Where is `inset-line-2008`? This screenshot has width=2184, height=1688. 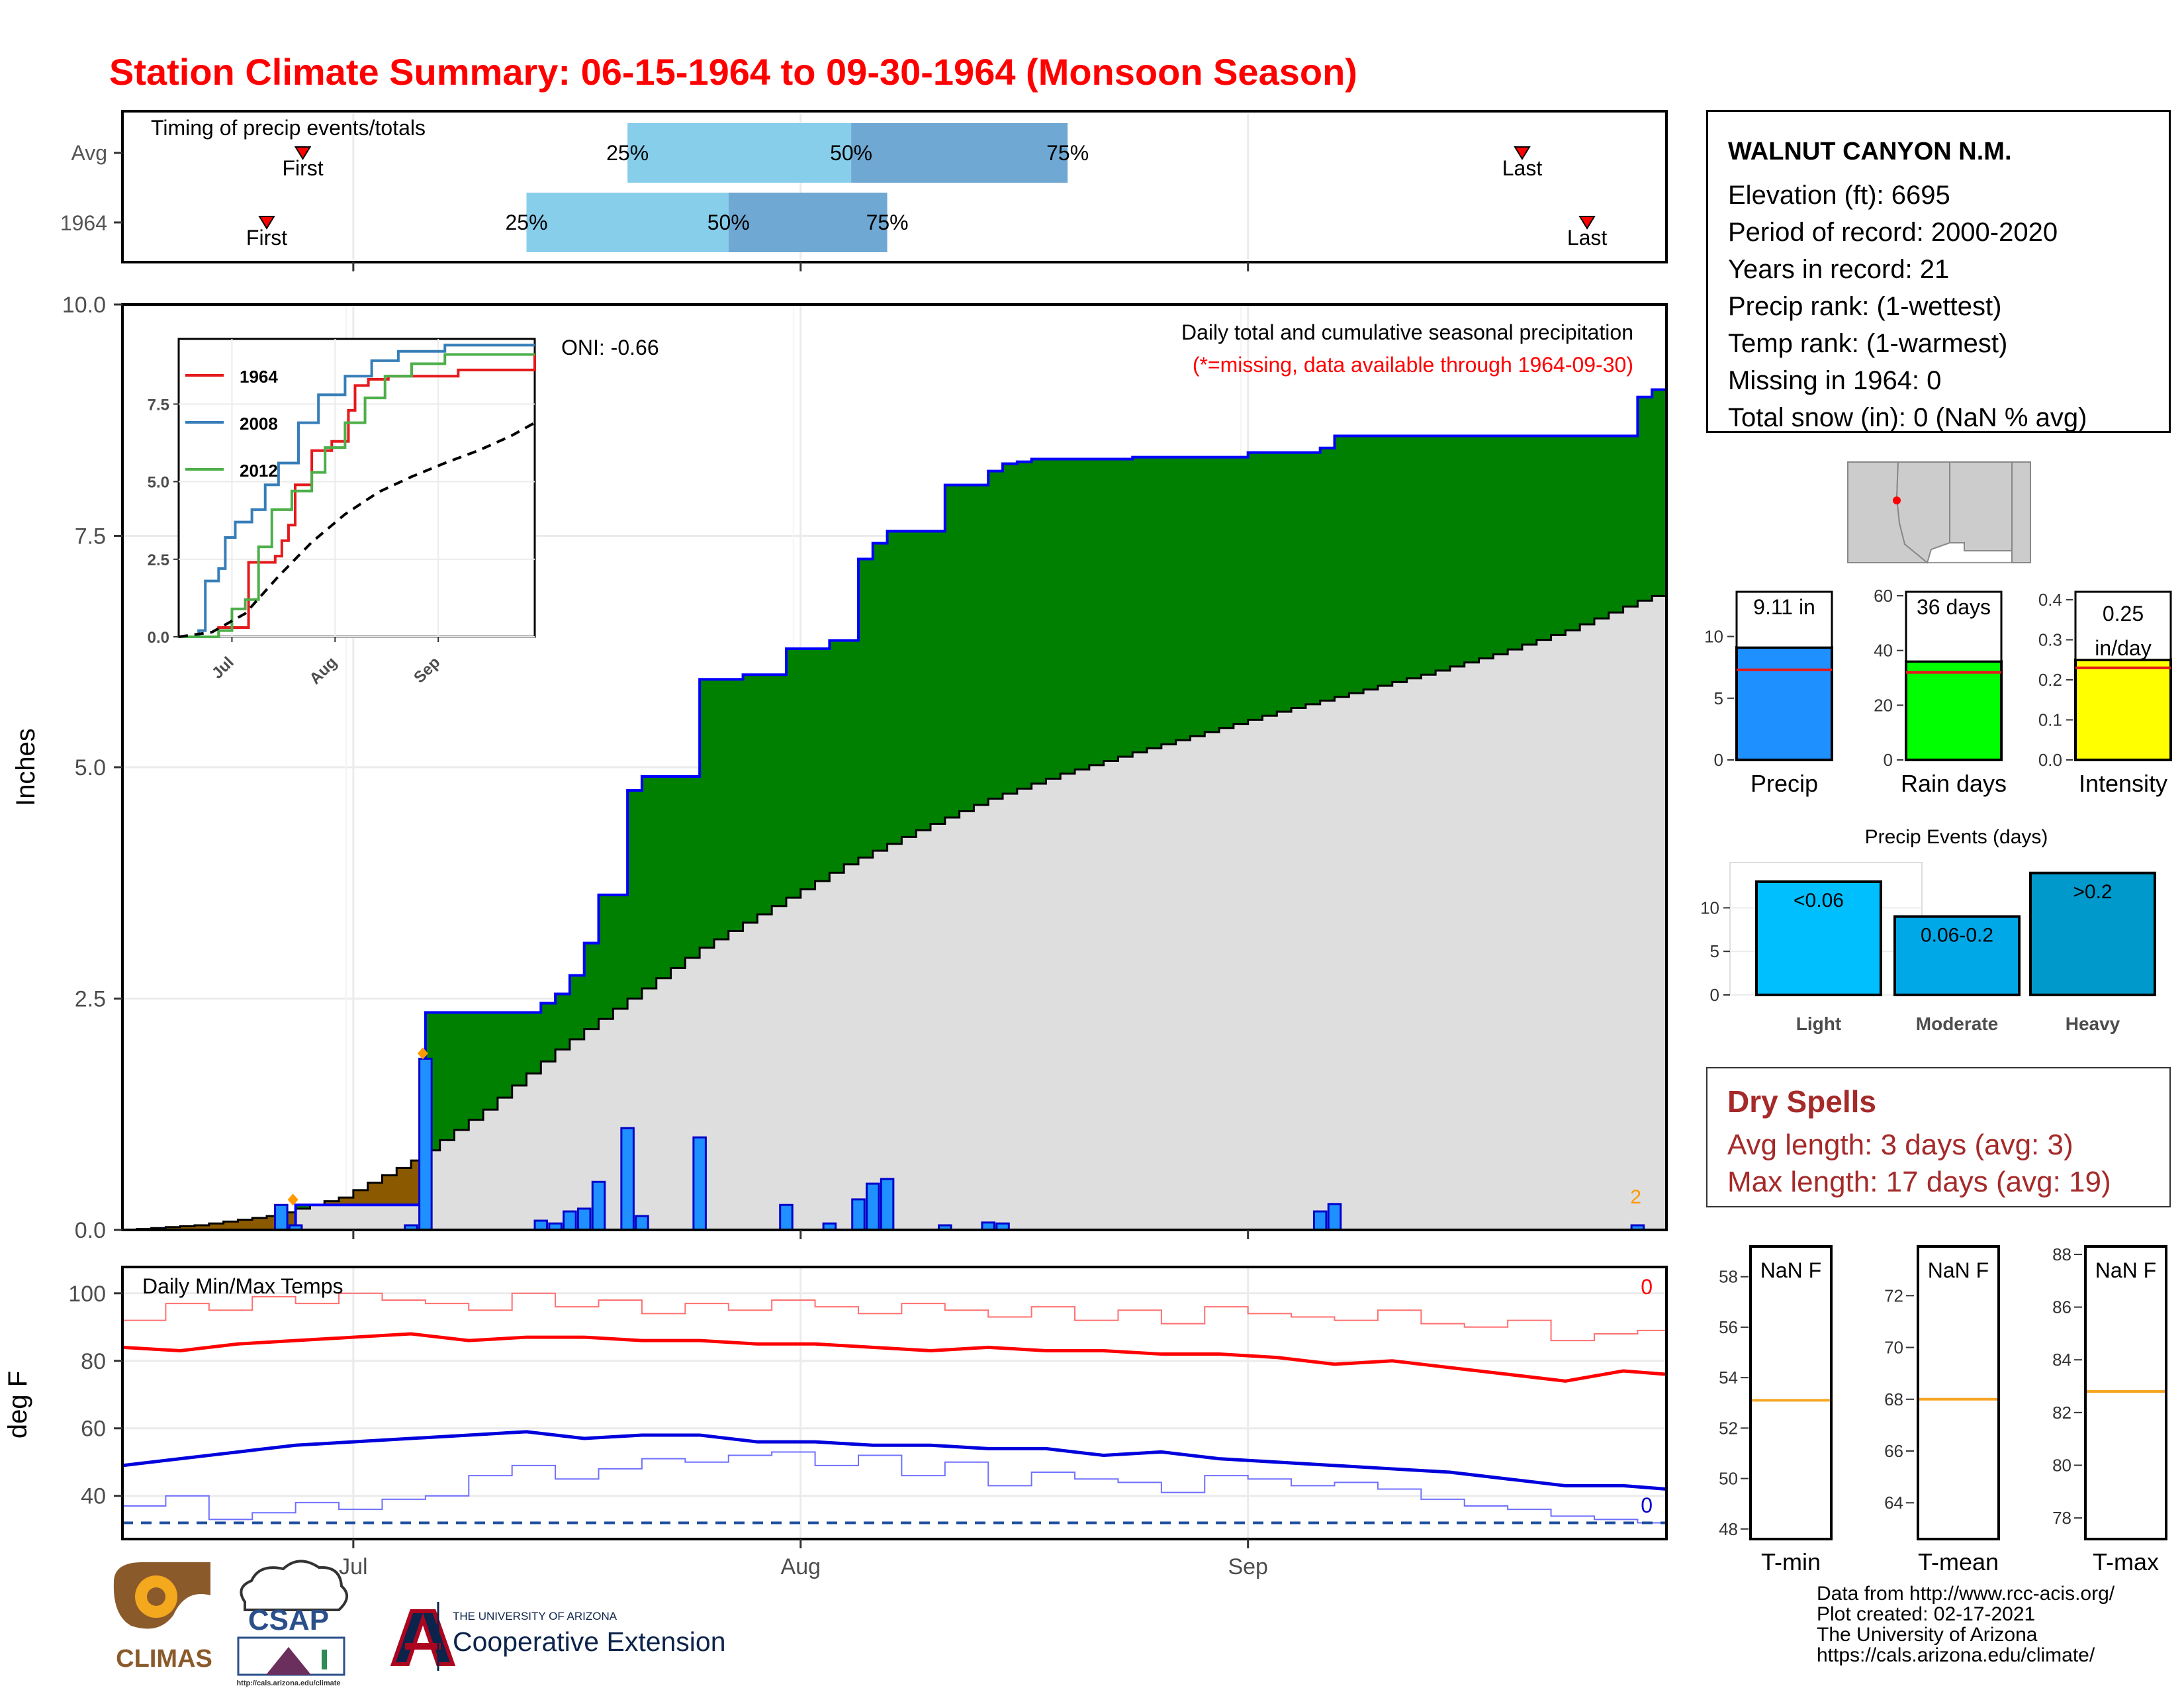
inset-line-2008 is located at coordinates (357, 491).